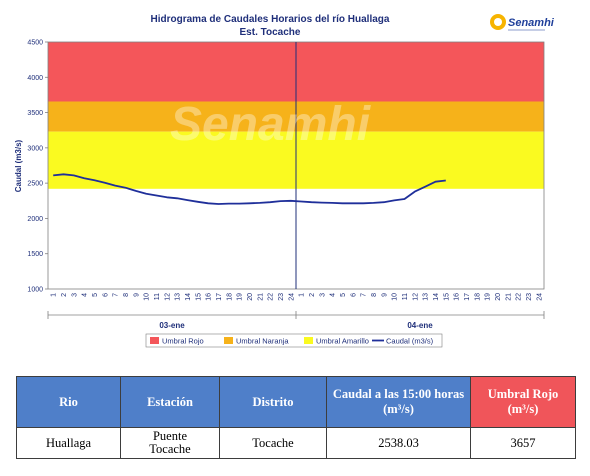 The width and height of the screenshot is (590, 476). I want to click on series-line-caudal, so click(249, 189).